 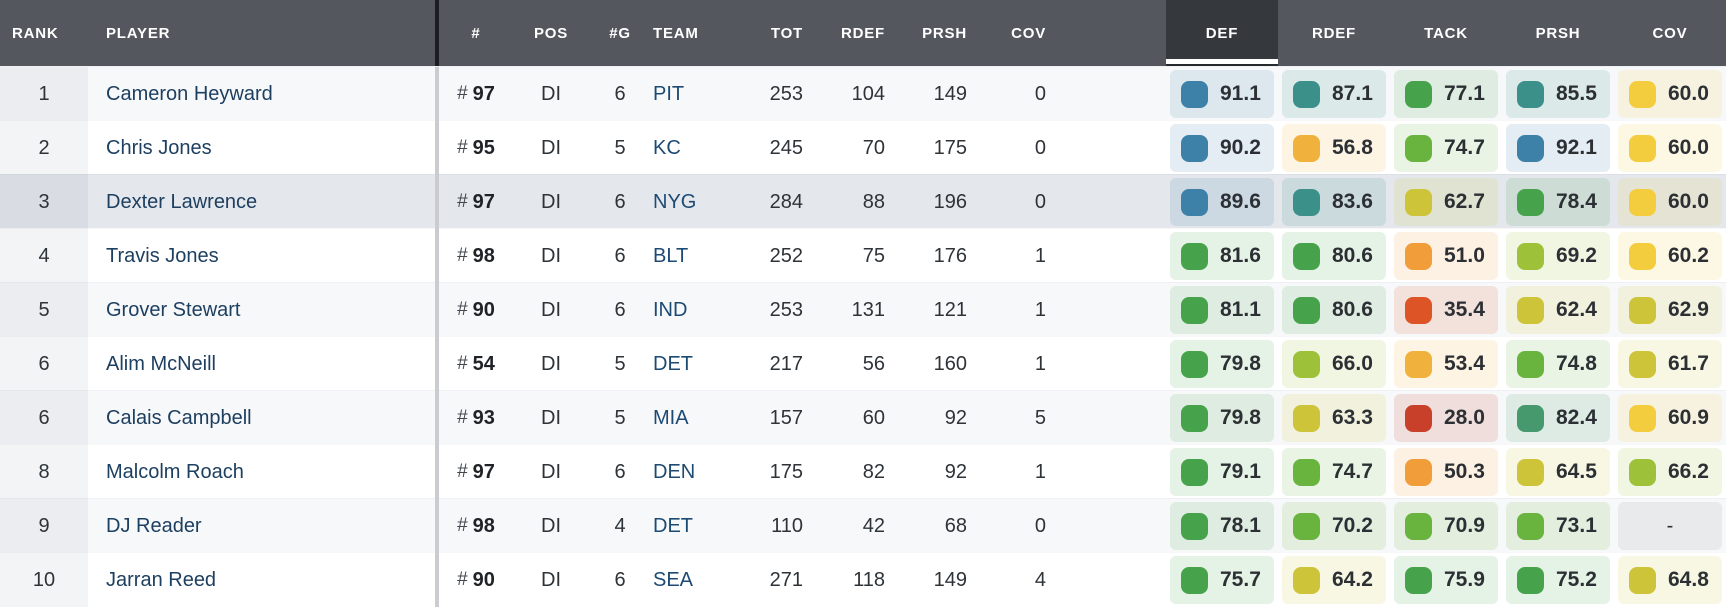 I want to click on grade-value: 78.1, so click(x=1240, y=525).